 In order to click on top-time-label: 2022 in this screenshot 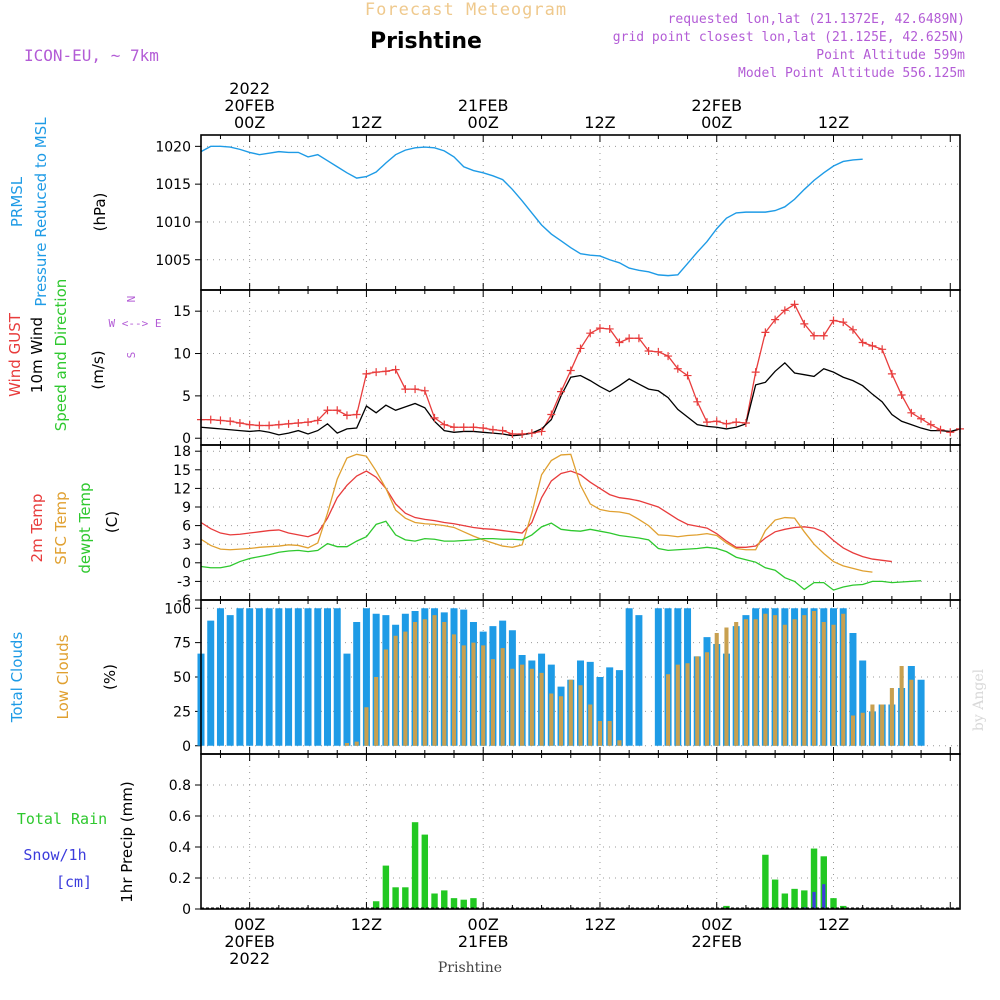, I will do `click(249, 88)`.